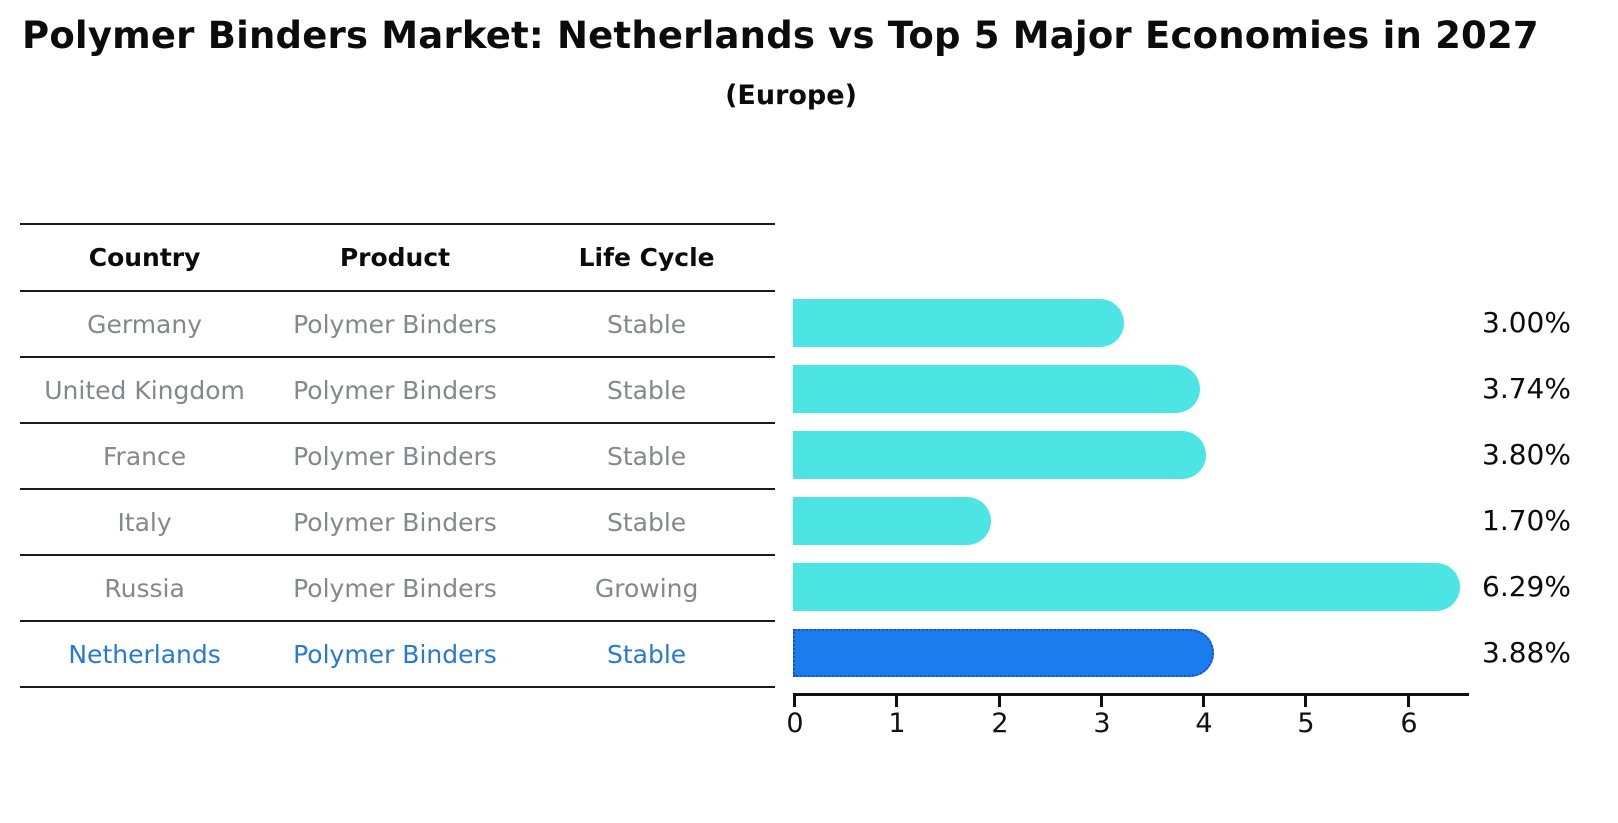  What do you see at coordinates (1003, 653) in the screenshot?
I see `bar-netherlands` at bounding box center [1003, 653].